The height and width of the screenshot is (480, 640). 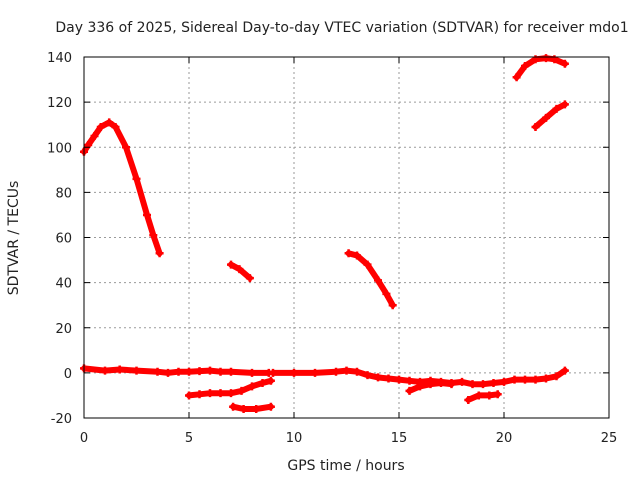 What do you see at coordinates (609, 438) in the screenshot?
I see `x-tick-label: 25` at bounding box center [609, 438].